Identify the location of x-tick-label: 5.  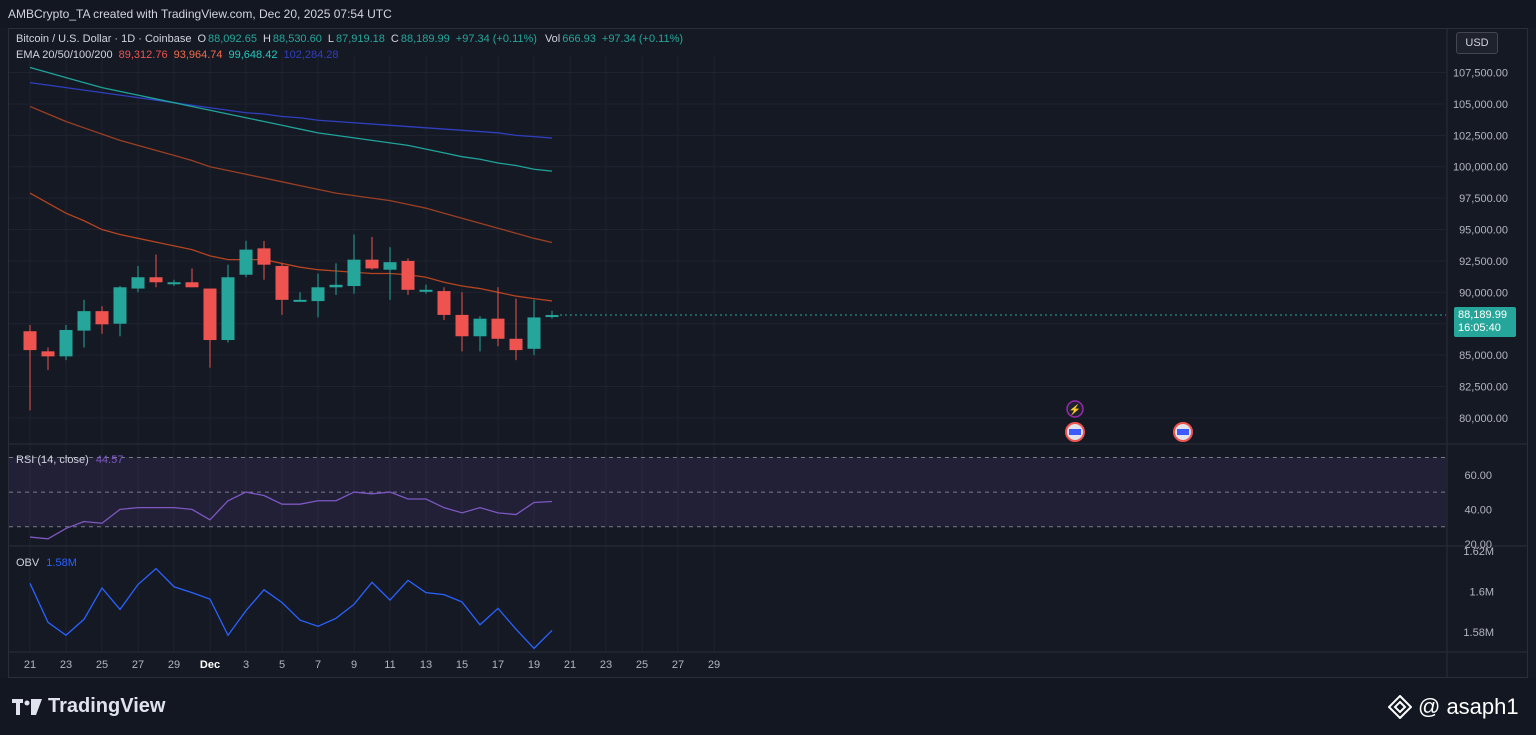
(282, 665).